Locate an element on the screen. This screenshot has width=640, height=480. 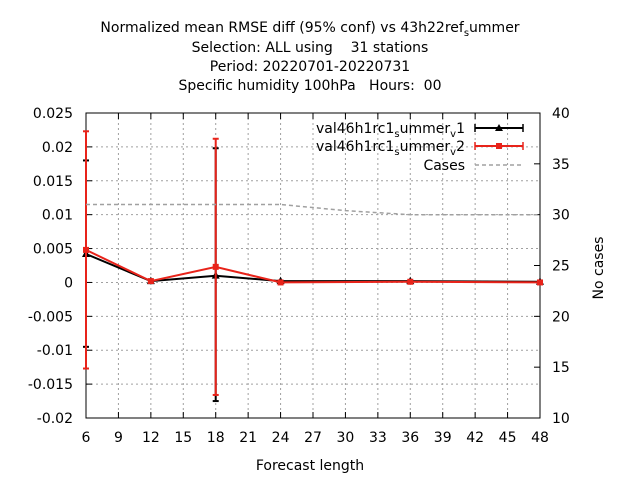
legend-entry-series-2: val46h1rc1summerv2 is located at coordinates (420, 148).